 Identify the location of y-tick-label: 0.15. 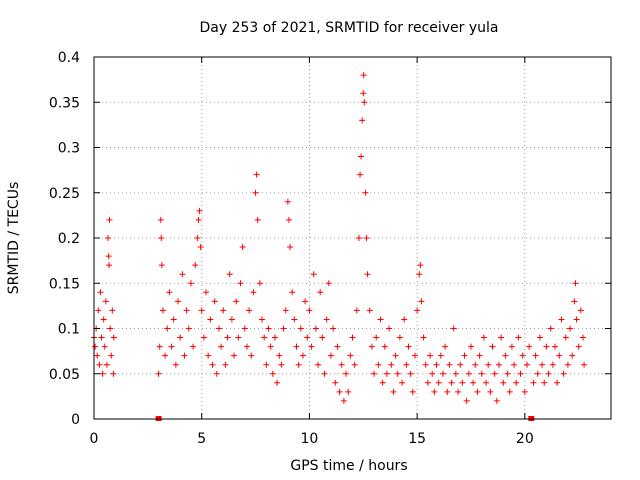
(64, 284).